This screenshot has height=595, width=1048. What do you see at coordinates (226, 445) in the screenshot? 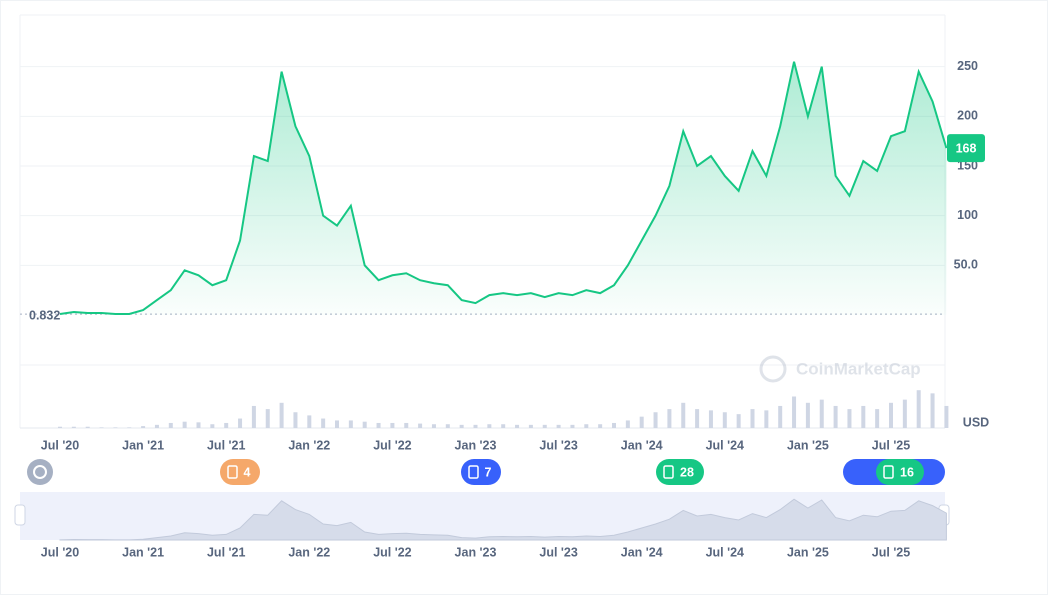
I see `x-tick-label: Jul '21` at bounding box center [226, 445].